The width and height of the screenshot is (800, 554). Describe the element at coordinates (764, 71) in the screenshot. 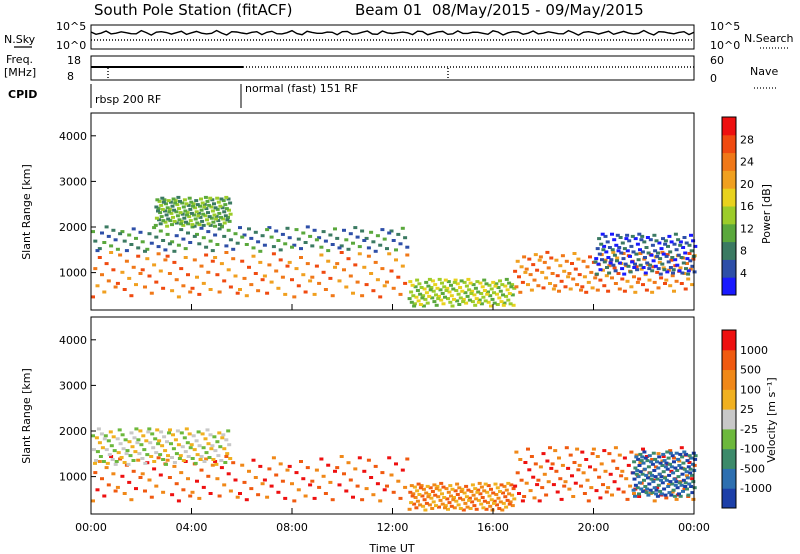

I see `nave-label: Nave` at that location.